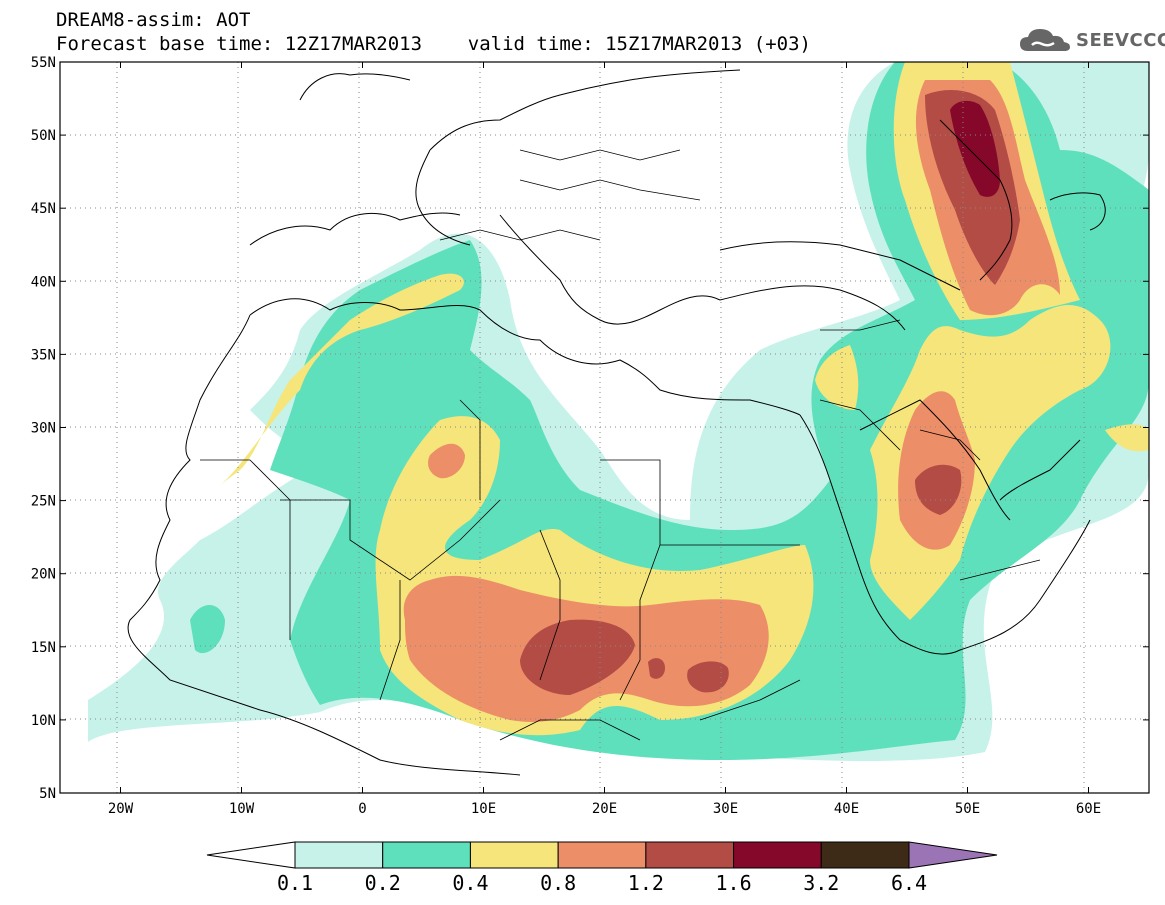 This screenshot has height=905, width=1165. I want to click on lon-label: 20W, so click(121, 809).